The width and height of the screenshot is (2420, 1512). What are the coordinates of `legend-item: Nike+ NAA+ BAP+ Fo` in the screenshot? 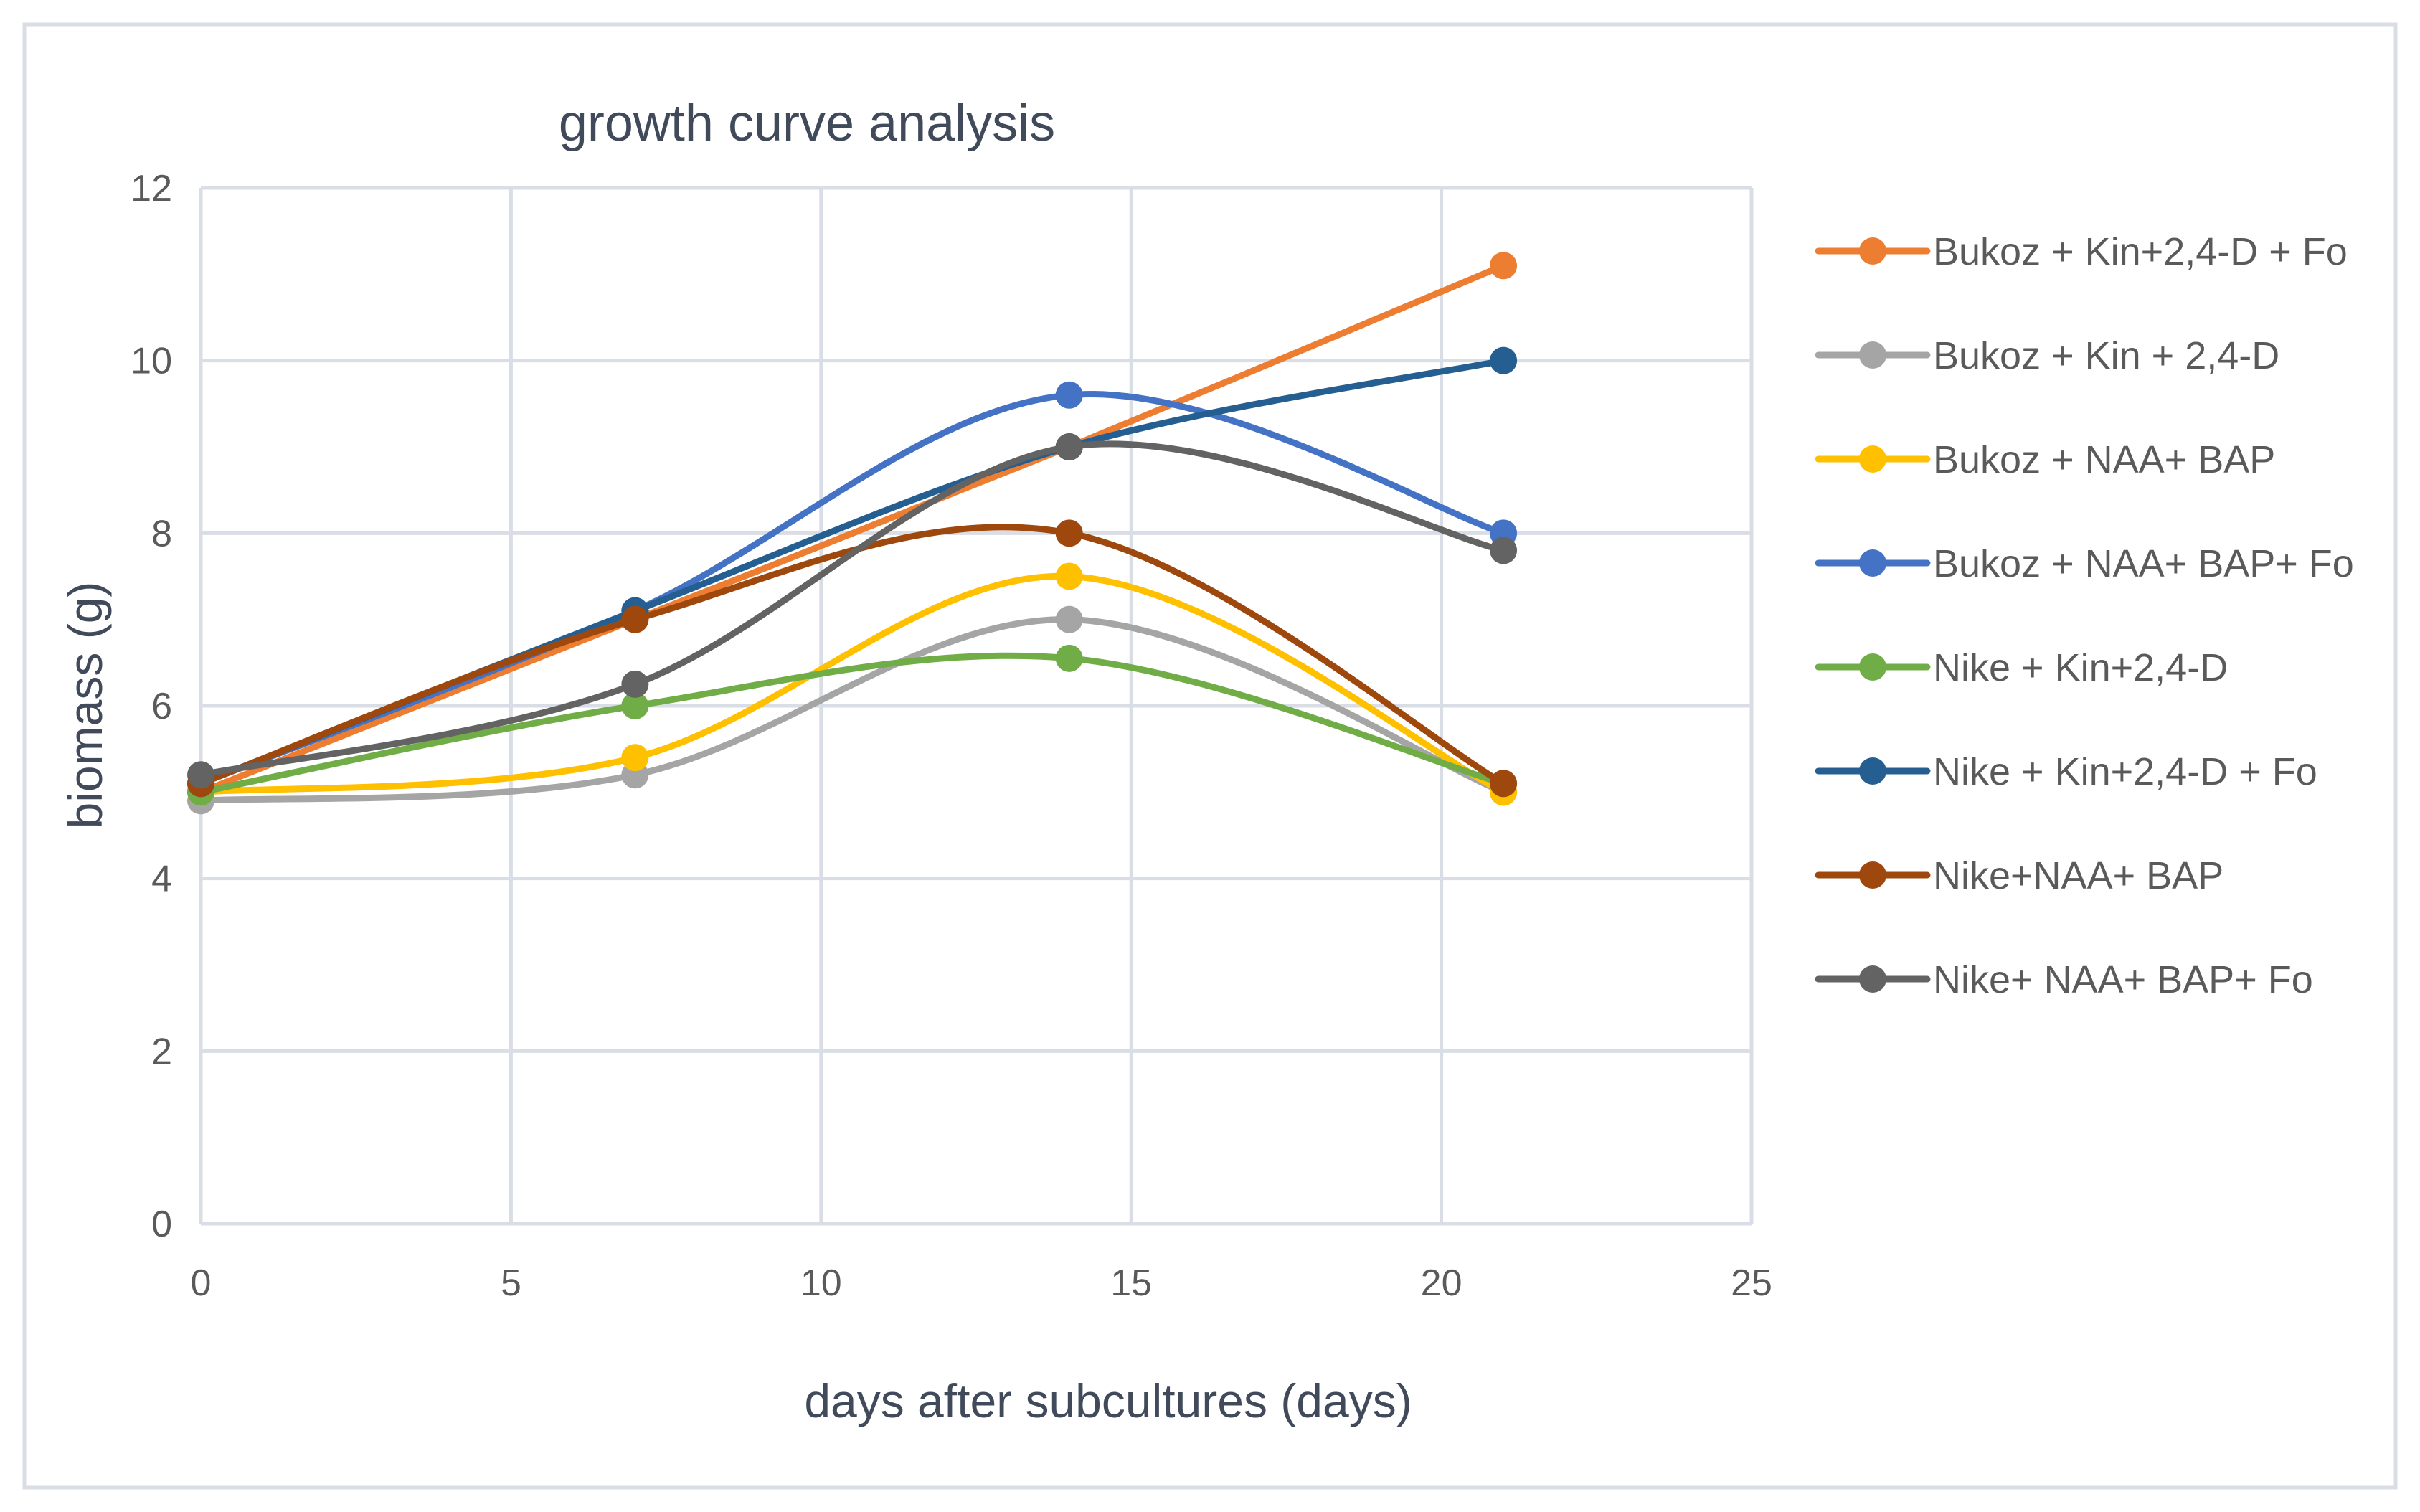 It's located at (2064, 979).